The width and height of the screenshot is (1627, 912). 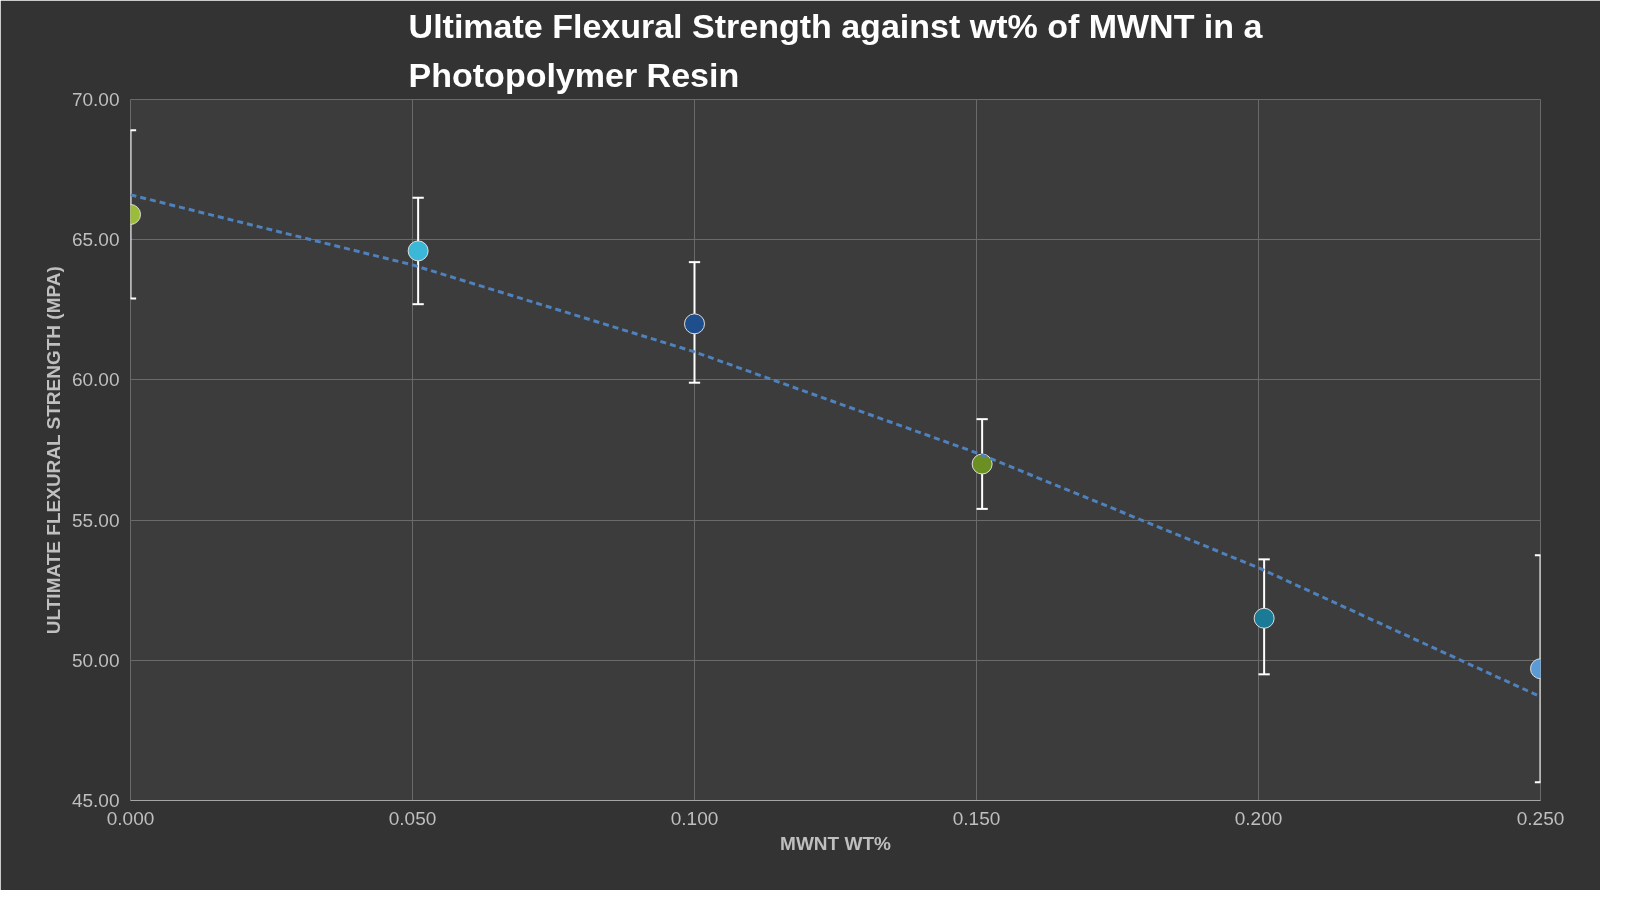 What do you see at coordinates (95, 660) in the screenshot?
I see `y-tick-label: 50.00` at bounding box center [95, 660].